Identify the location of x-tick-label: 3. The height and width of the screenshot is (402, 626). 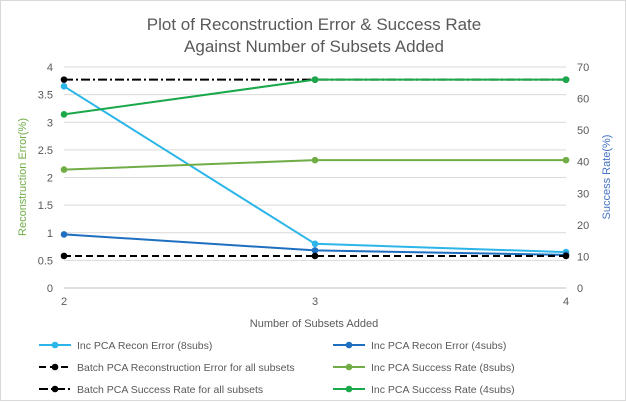
(315, 302).